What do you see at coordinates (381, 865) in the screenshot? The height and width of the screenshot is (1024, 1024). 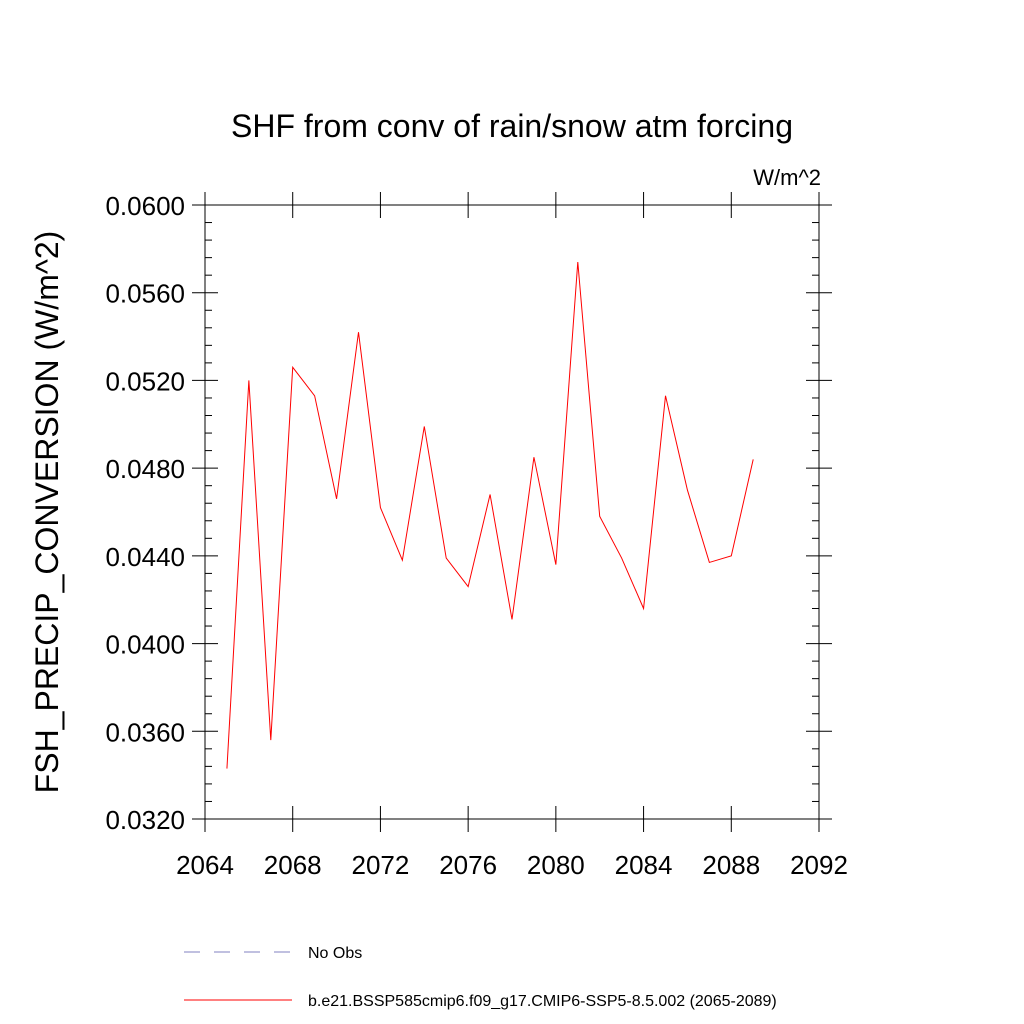 I see `x-tick-label: 2072` at bounding box center [381, 865].